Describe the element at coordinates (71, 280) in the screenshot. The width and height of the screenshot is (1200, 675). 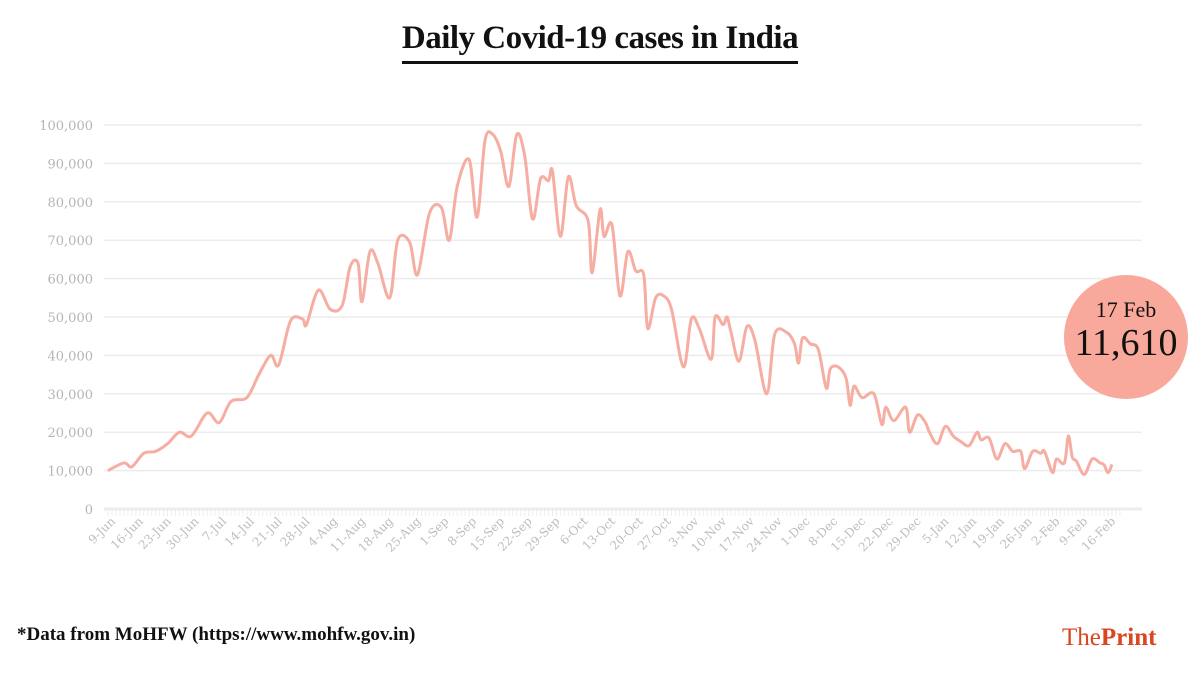
I see `y-tick-label: 60,000` at that location.